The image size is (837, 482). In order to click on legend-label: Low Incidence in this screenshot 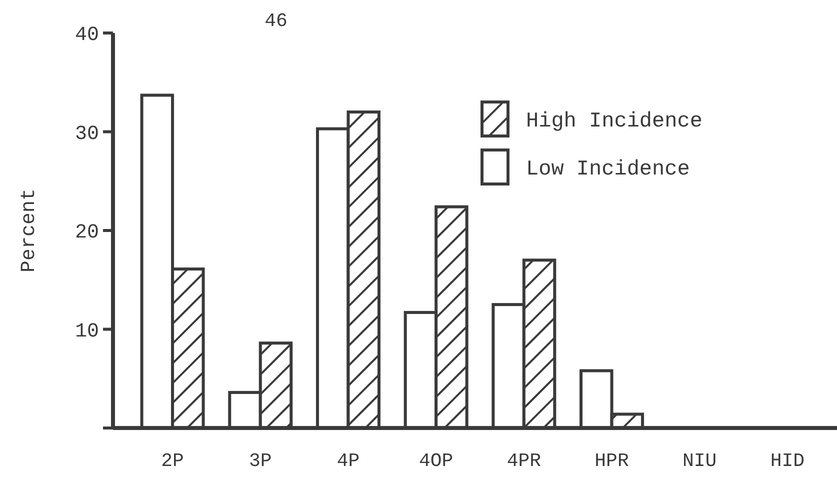, I will do `click(608, 170)`.